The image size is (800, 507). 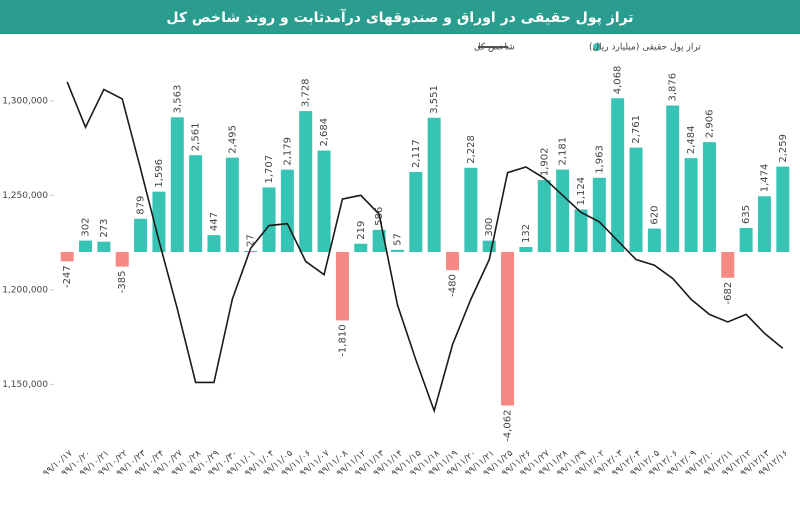 I want to click on data-label: 3,551, so click(x=434, y=99).